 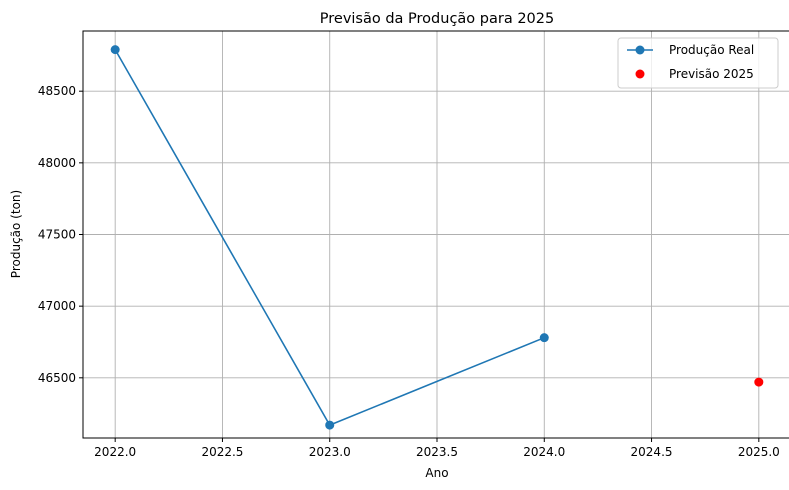 I want to click on legend-marker-previsao-2025, so click(x=640, y=74).